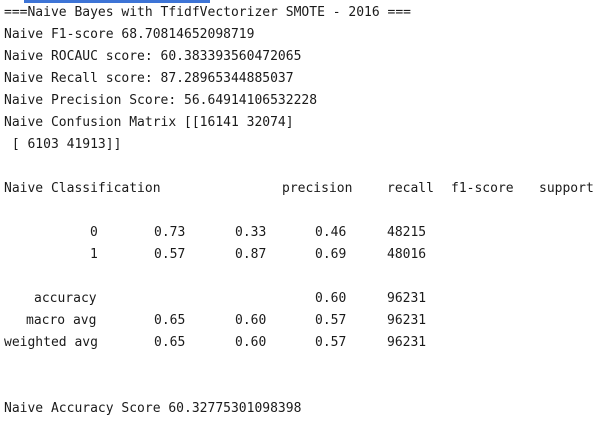 The width and height of the screenshot is (610, 421). Describe the element at coordinates (331, 254) in the screenshot. I see `report-cell: 0.69` at that location.